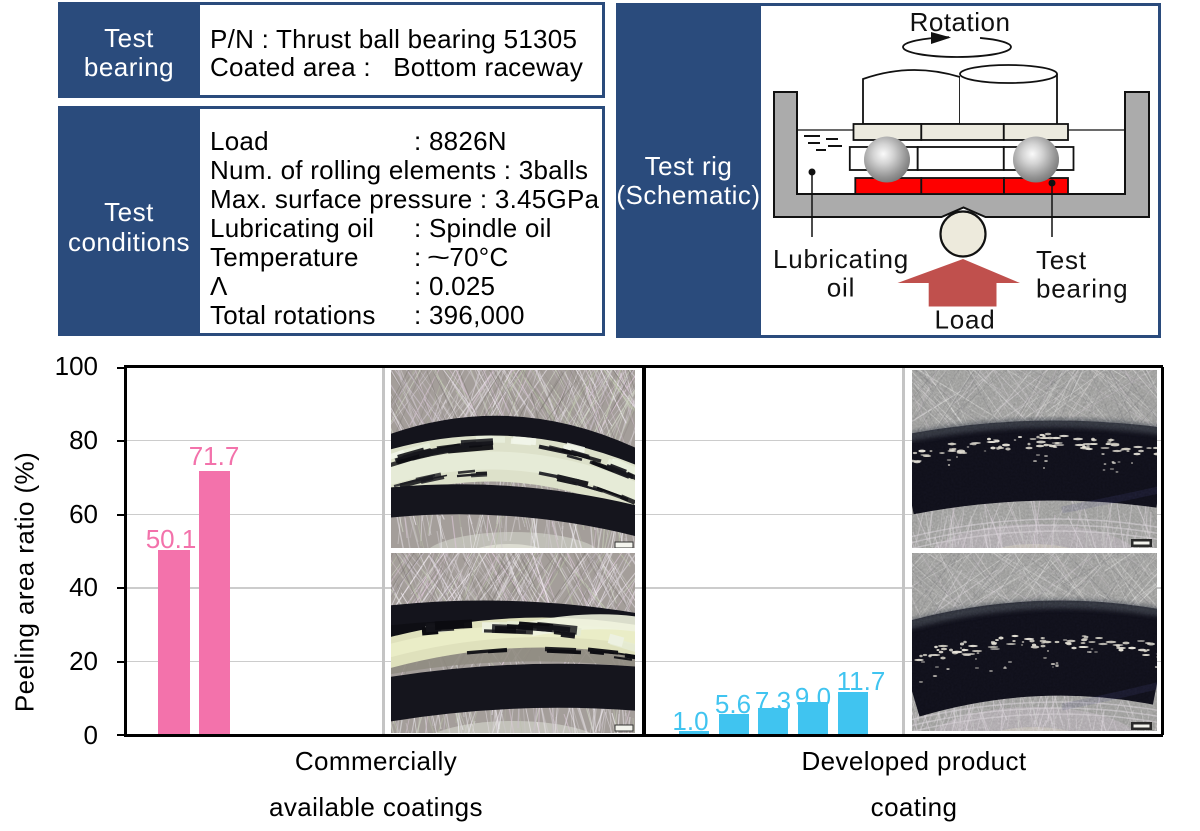  I want to click on svg-text: bearing, so click(1082, 289).